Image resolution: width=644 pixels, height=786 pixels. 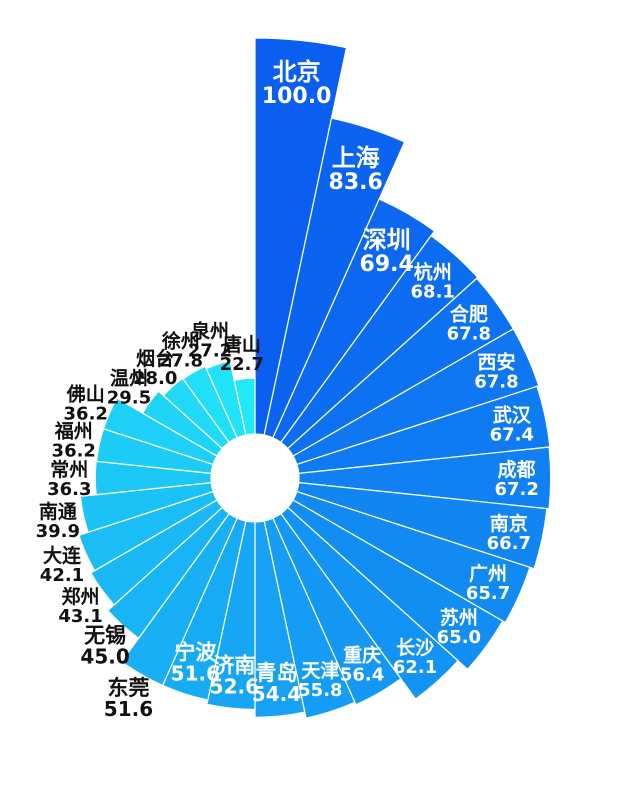 What do you see at coordinates (129, 397) in the screenshot?
I see `value-label: 29.5` at bounding box center [129, 397].